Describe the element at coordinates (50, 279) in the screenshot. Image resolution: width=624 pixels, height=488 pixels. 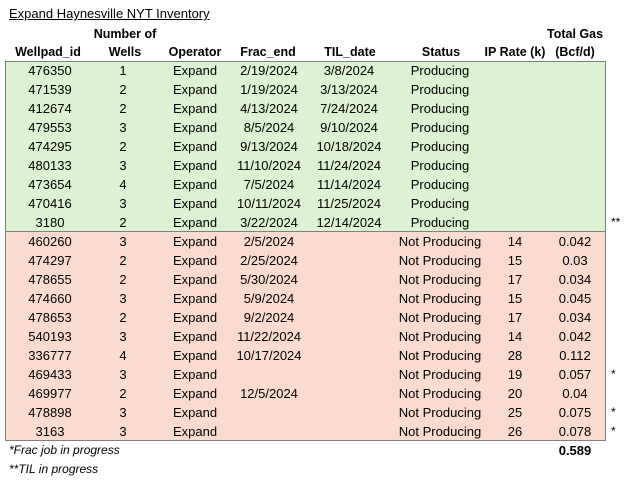
I see `wellpad-id-cell: 478655` at that location.